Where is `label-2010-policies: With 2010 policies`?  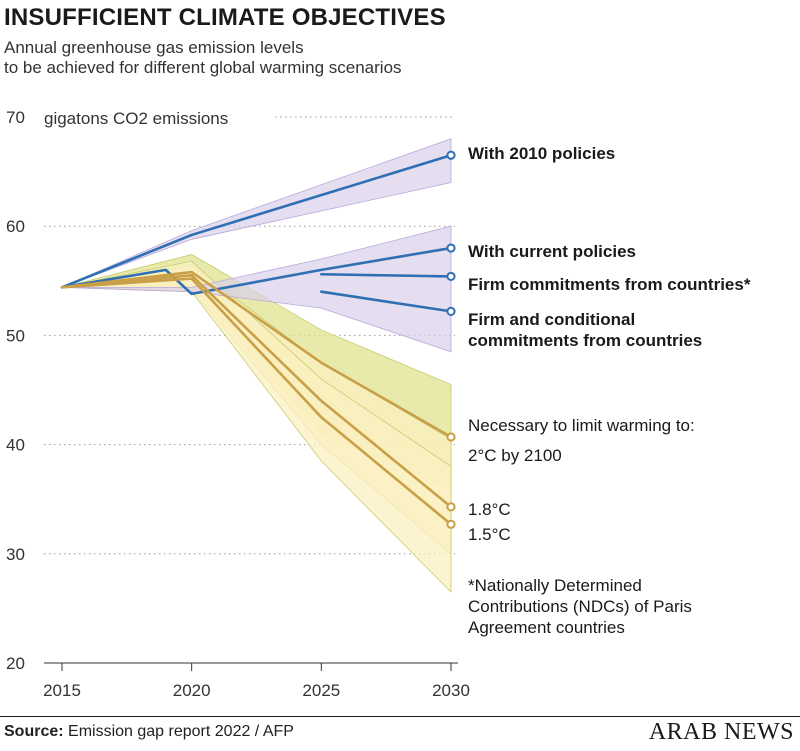
label-2010-policies: With 2010 policies is located at coordinates (541, 153).